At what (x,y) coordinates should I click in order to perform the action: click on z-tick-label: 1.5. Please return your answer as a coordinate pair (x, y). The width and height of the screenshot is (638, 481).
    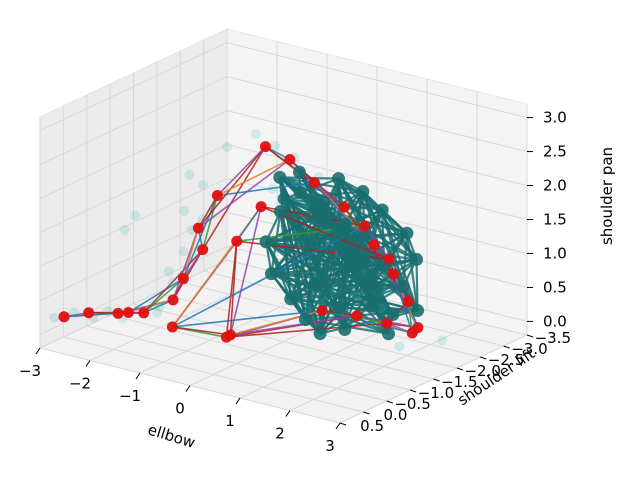
    Looking at the image, I should click on (555, 220).